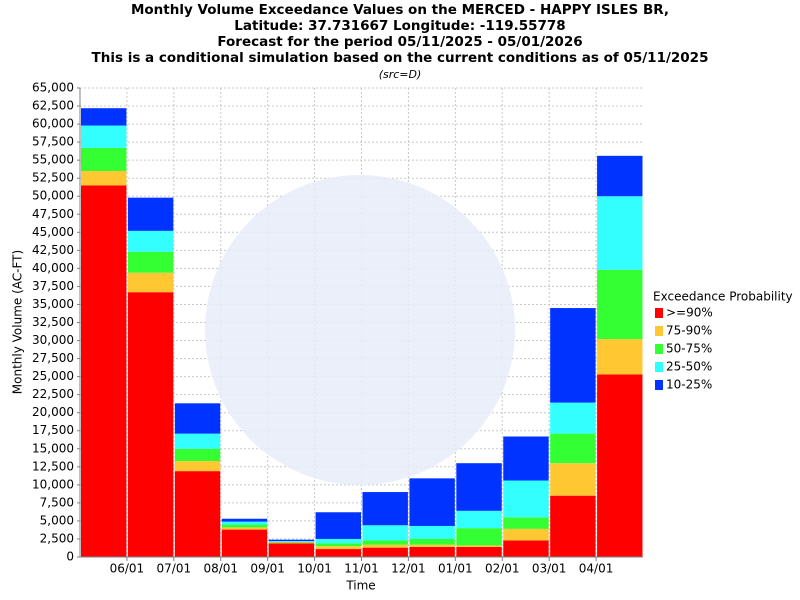  I want to click on y-tick-label: 50,000, so click(53, 196).